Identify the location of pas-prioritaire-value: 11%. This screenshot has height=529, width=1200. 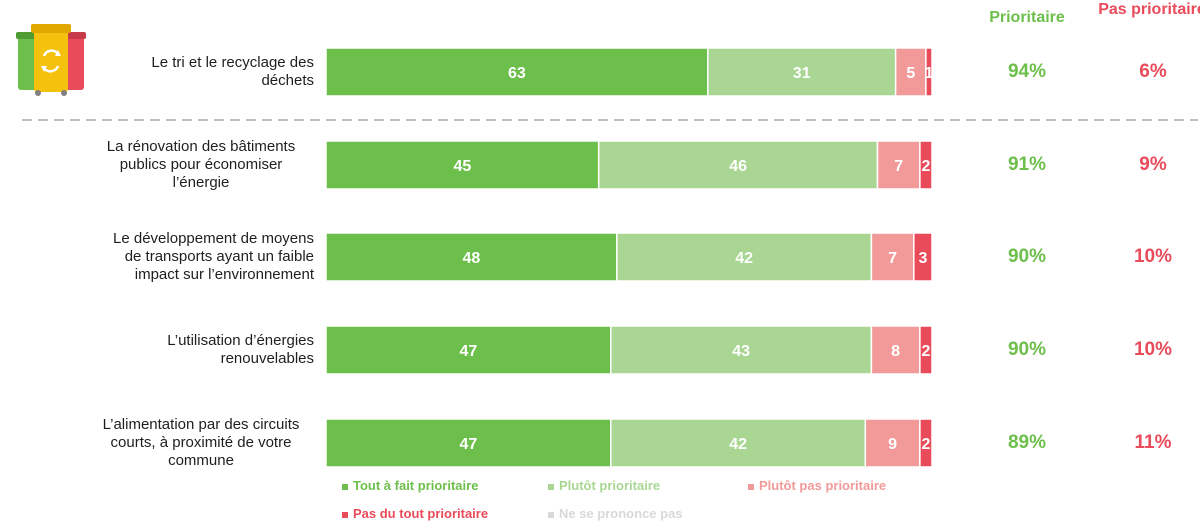
(1153, 442).